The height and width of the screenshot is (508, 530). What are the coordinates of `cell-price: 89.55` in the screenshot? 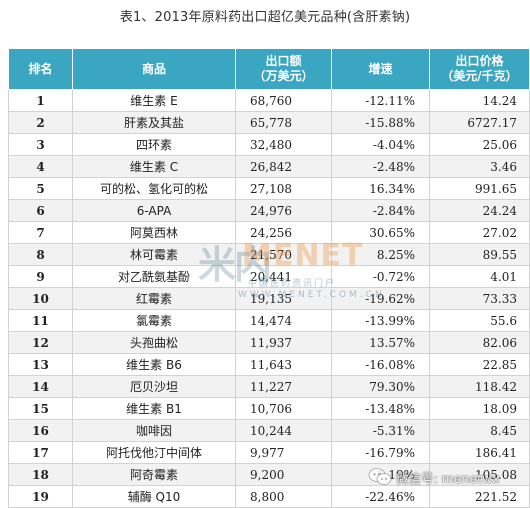 It's located at (479, 254).